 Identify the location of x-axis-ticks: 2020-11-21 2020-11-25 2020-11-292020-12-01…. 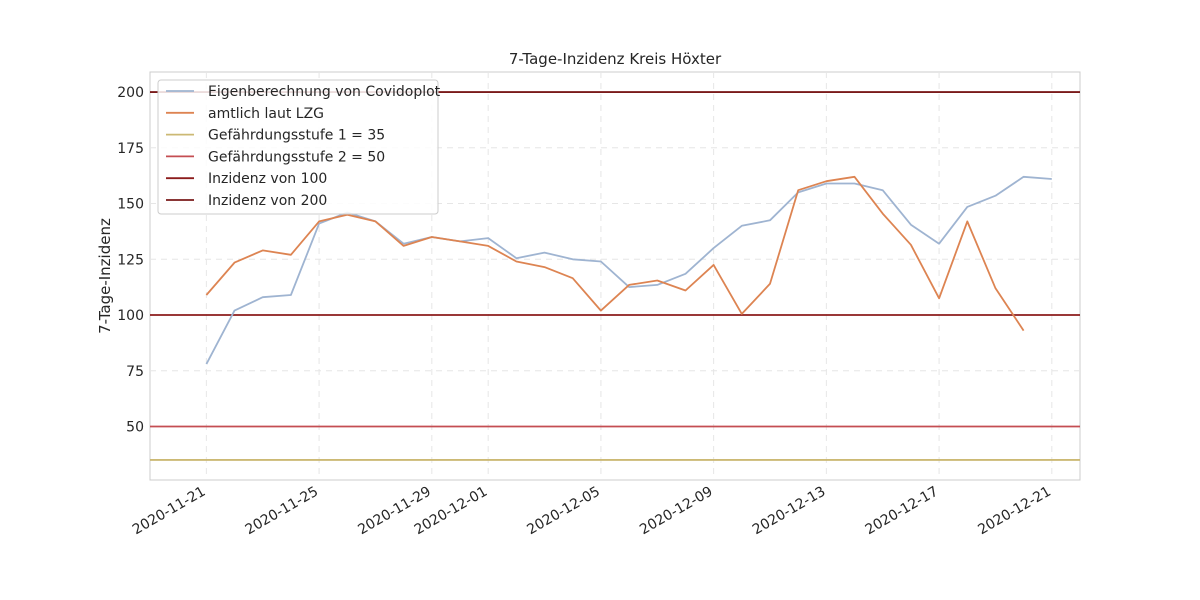
(592, 511).